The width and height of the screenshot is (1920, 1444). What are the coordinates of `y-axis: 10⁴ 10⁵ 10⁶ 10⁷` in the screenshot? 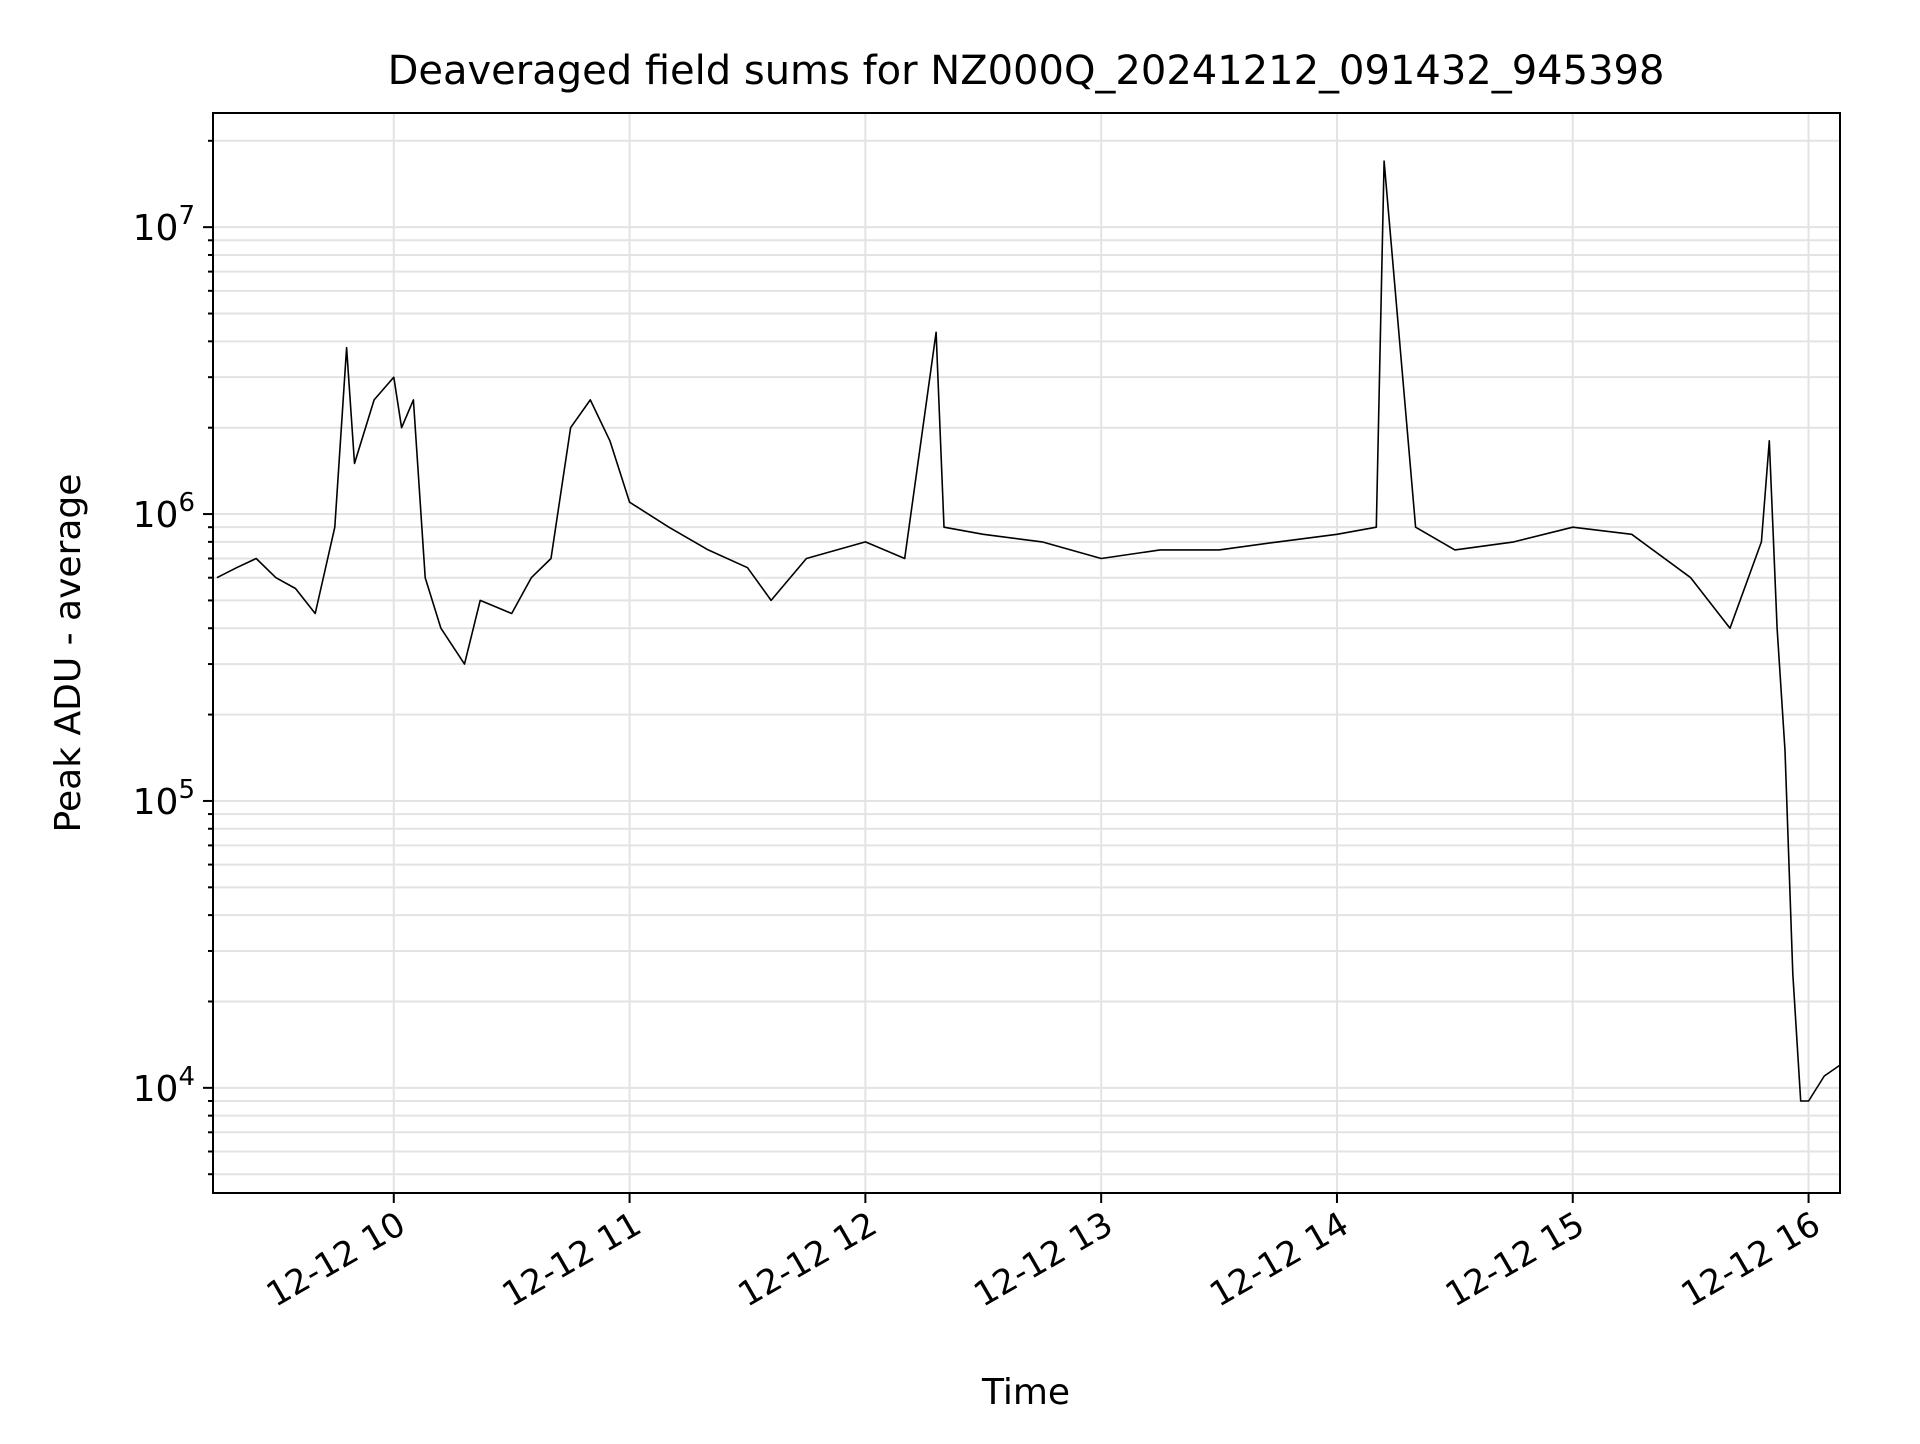 It's located at (173, 657).